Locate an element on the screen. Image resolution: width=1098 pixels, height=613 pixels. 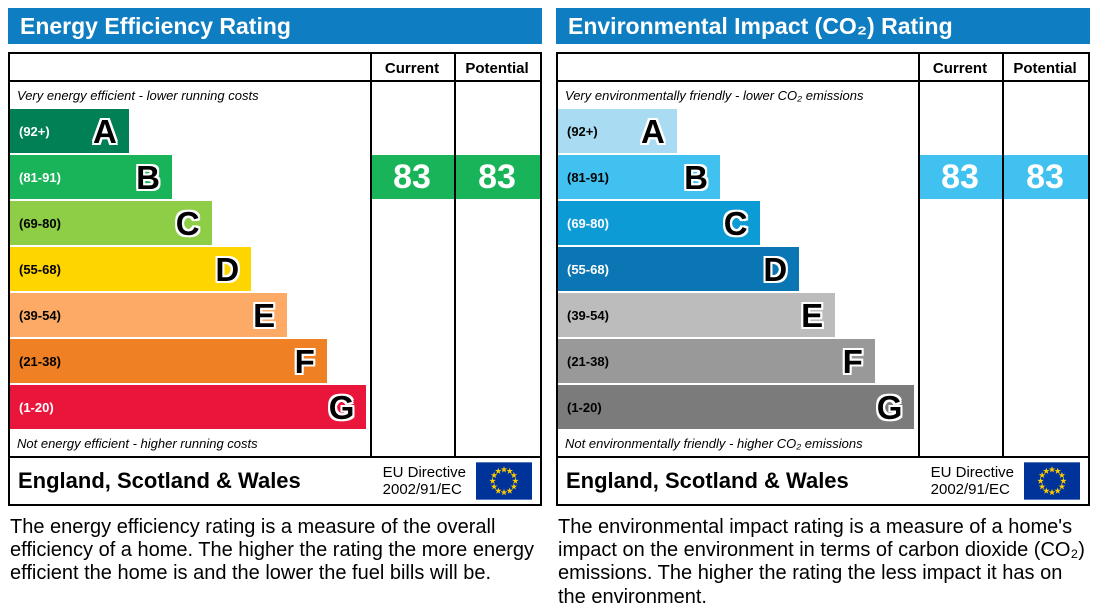
energy-panel-title: Energy Efficiency Rating is located at coordinates (275, 26).